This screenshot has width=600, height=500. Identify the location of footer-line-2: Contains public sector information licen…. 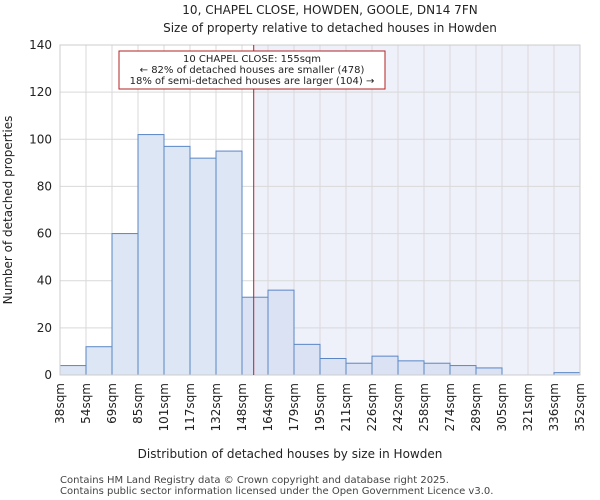
(276, 491).